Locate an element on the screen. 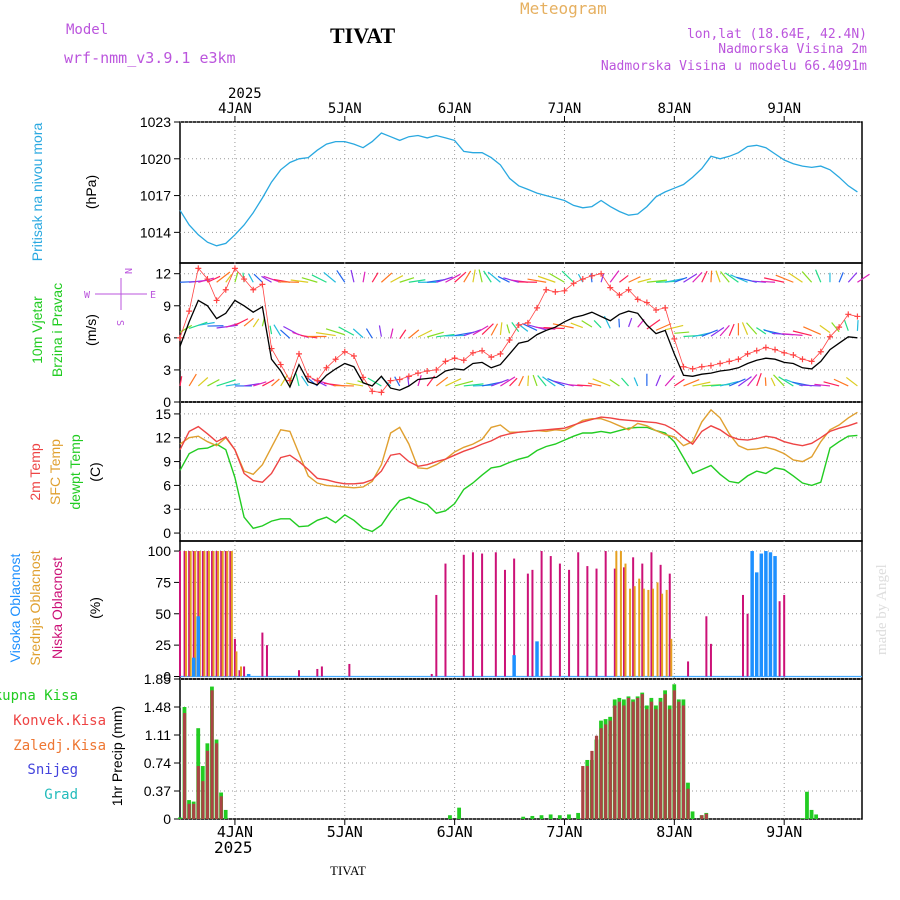 The height and width of the screenshot is (900, 900). cloud-ytick-label: 25 is located at coordinates (163, 645).